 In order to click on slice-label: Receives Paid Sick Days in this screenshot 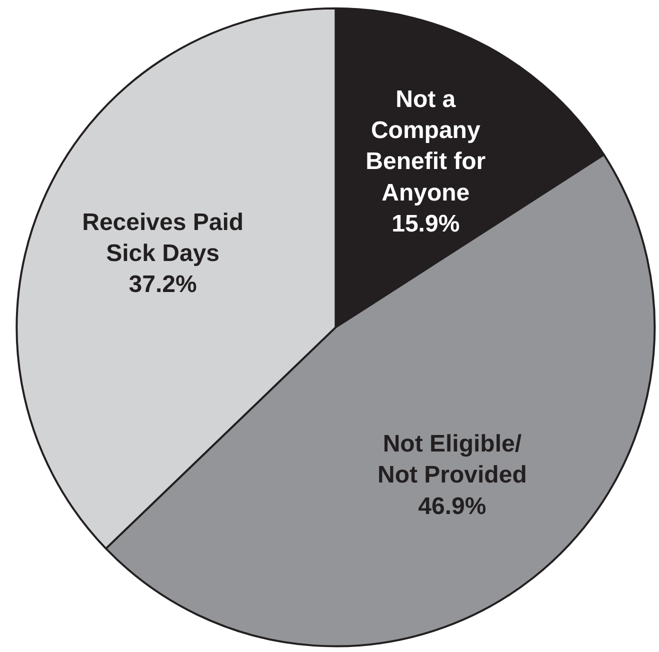, I will do `click(163, 237)`.